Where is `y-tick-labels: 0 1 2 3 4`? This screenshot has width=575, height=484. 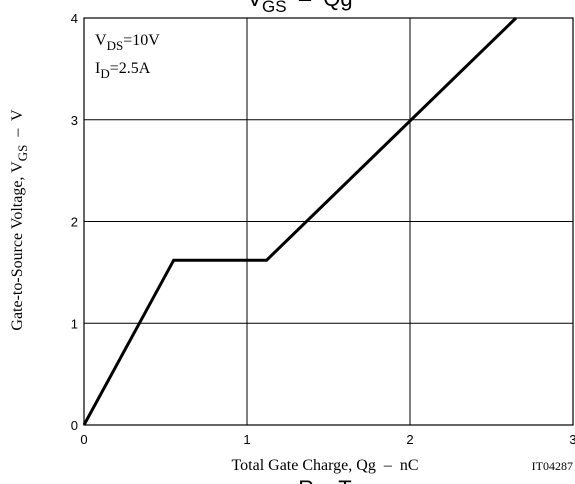
y-tick-labels: 0 1 2 3 4 is located at coordinates (74, 222).